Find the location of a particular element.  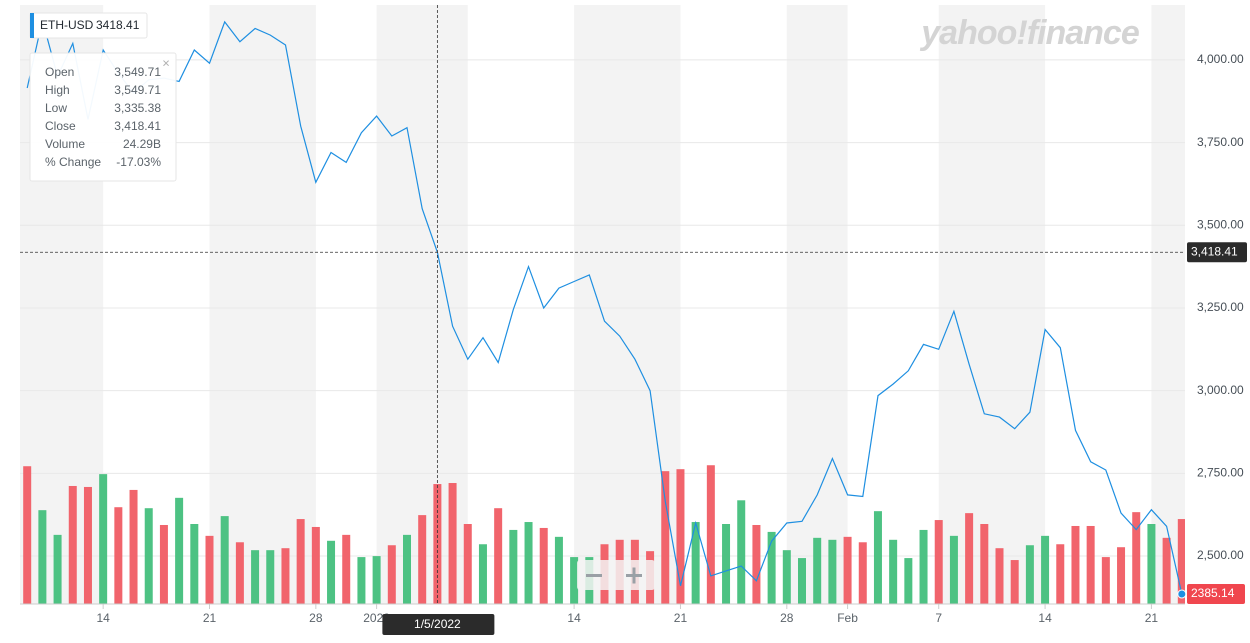

zoom-buttons is located at coordinates (616, 575).